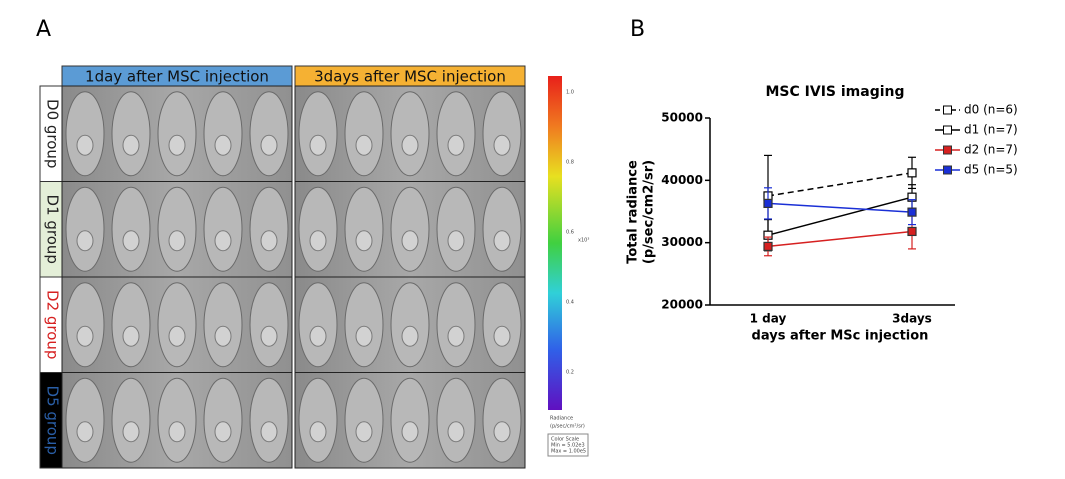 The height and width of the screenshot is (479, 1065). I want to click on panel-label: A, so click(43, 29).